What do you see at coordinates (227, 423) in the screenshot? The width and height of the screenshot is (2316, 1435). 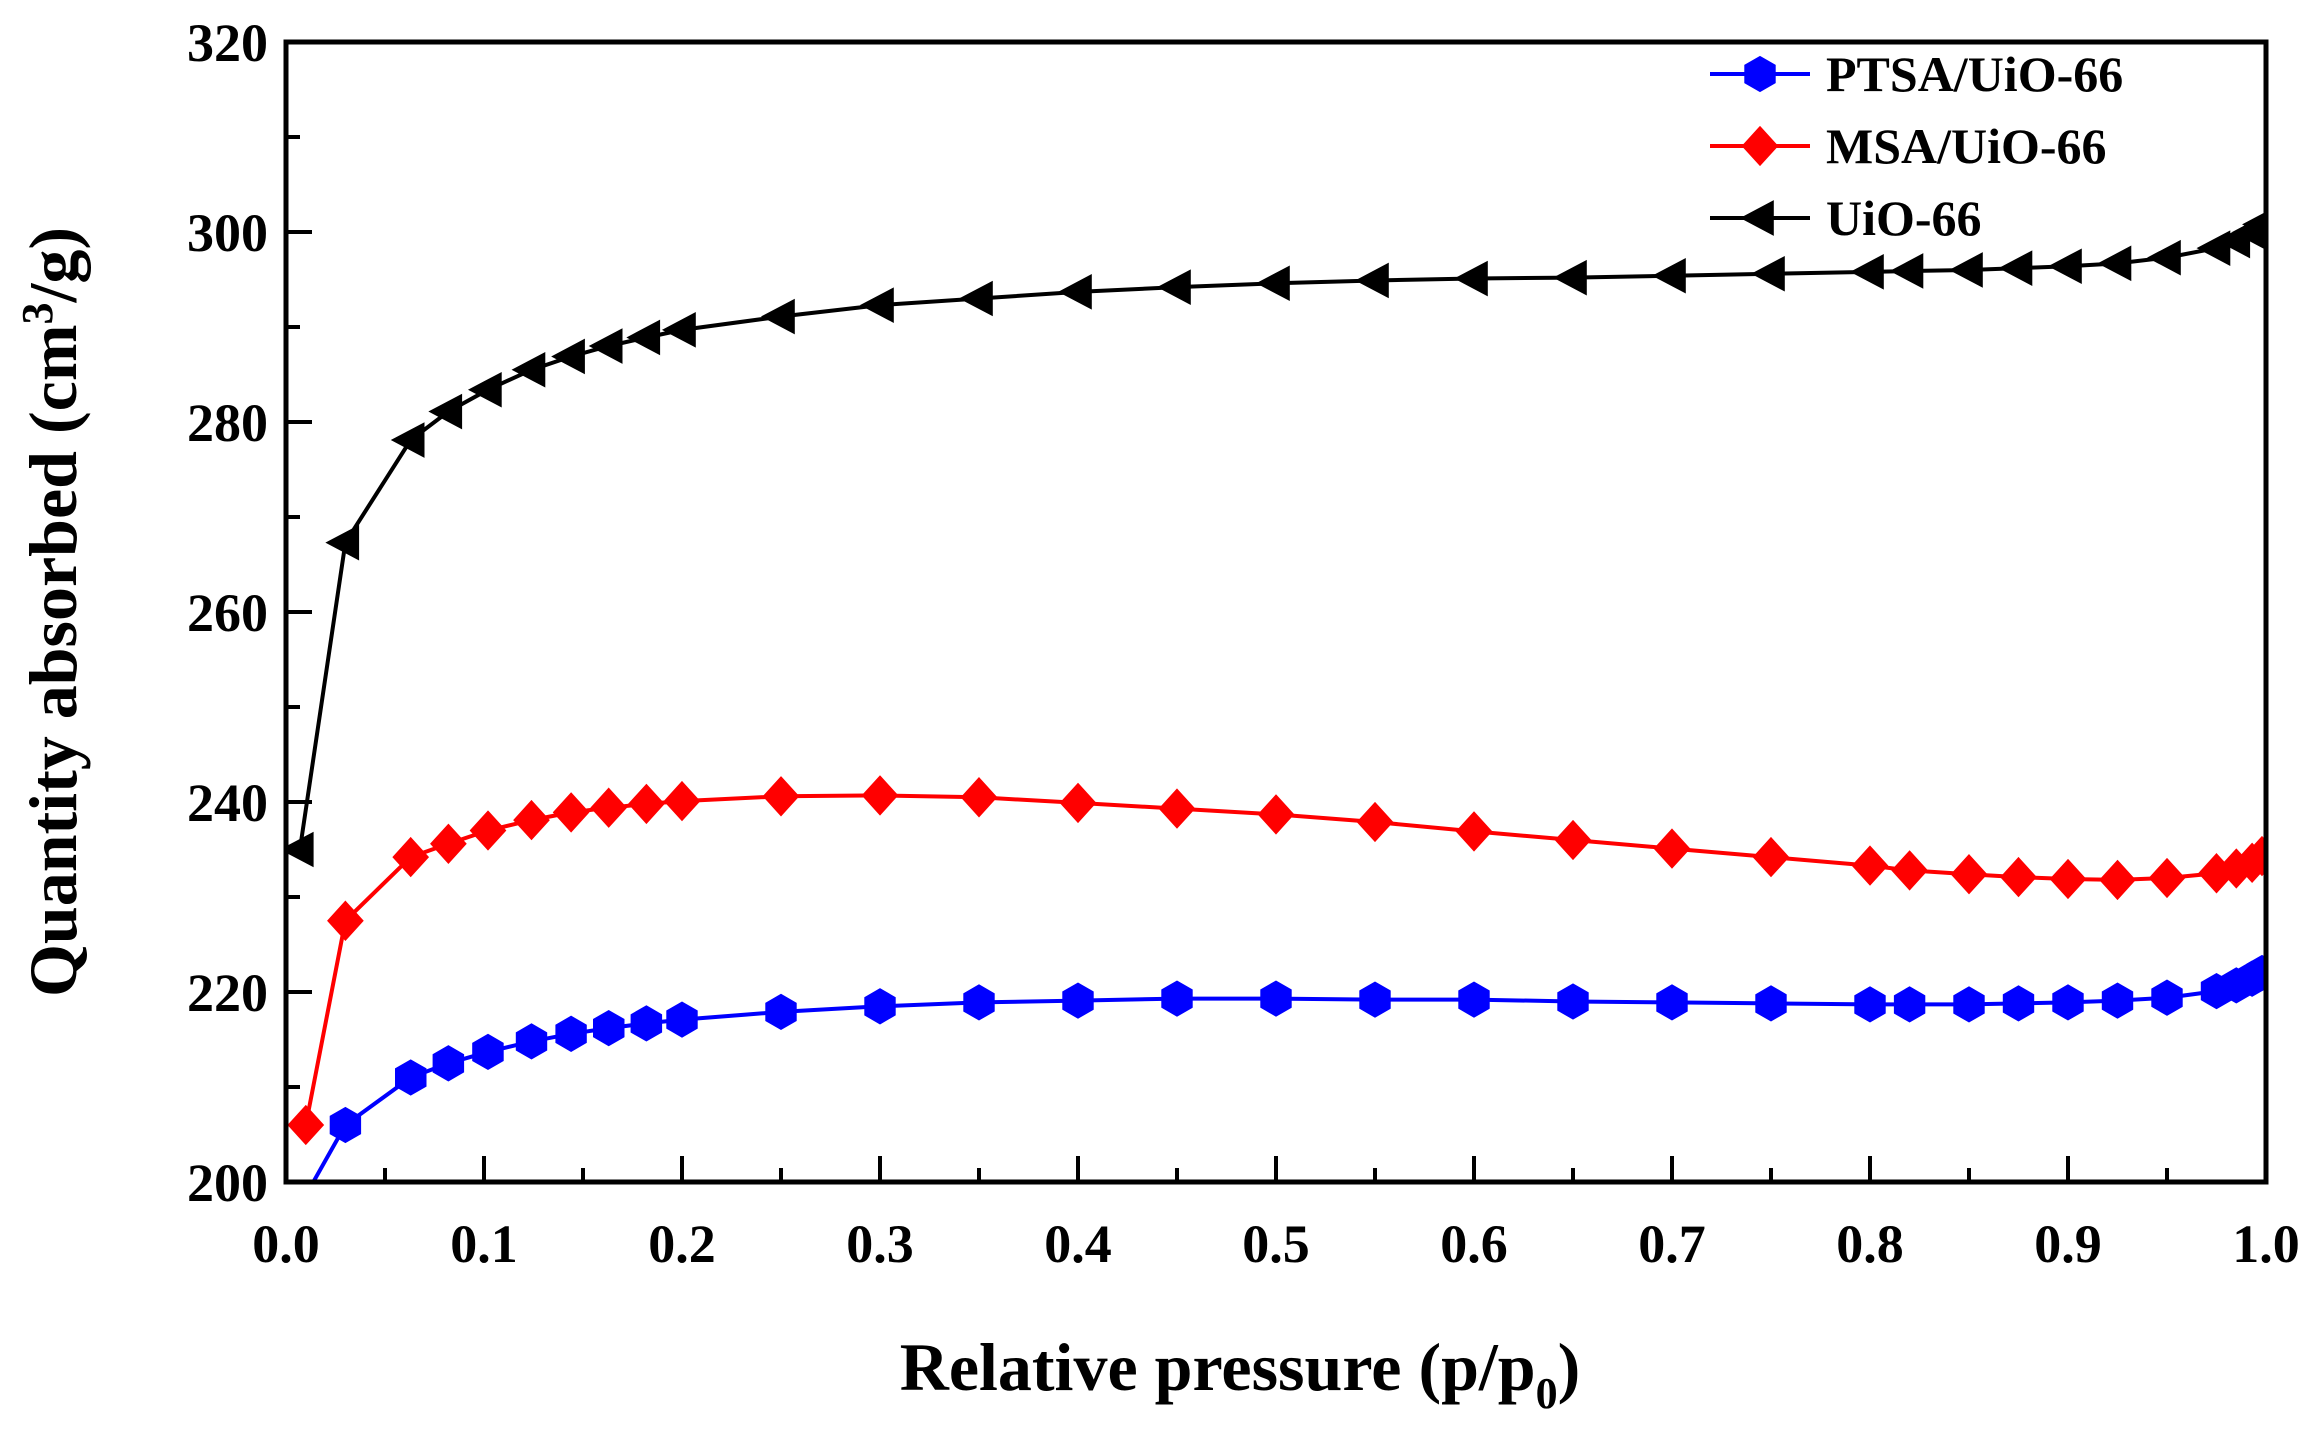 I see `y-tick-label: 280` at bounding box center [227, 423].